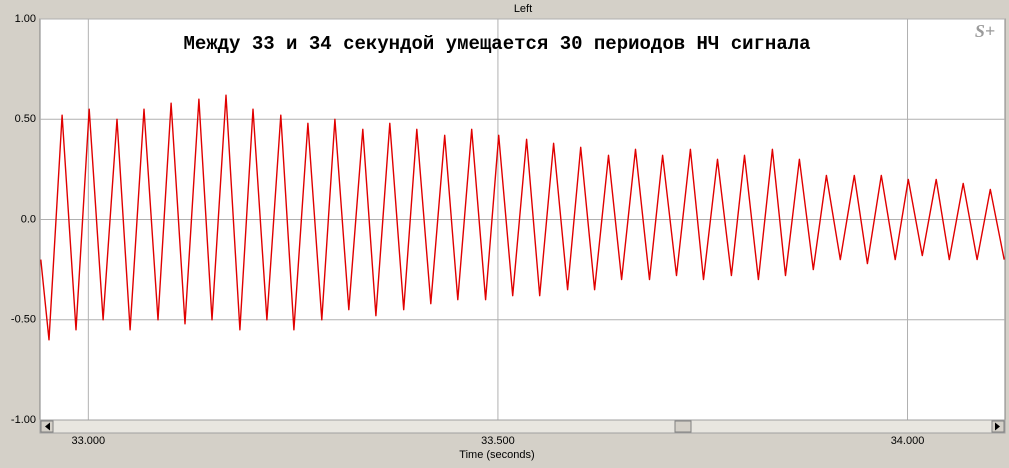  What do you see at coordinates (498, 441) in the screenshot?
I see `x-tick-label: 33.500` at bounding box center [498, 441].